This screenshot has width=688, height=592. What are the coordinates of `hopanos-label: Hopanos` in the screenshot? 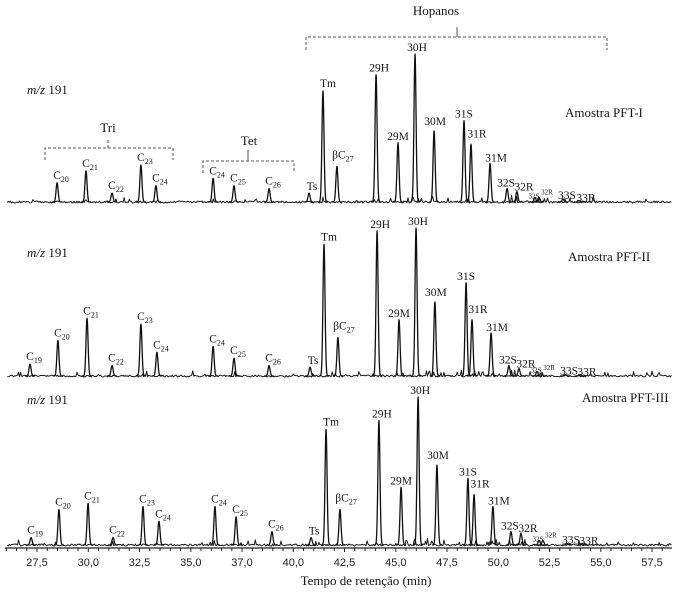 It's located at (436, 10).